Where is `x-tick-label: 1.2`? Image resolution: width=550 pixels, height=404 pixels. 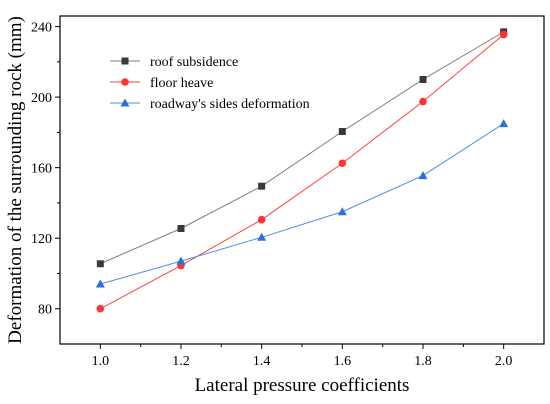
x-tick-label: 1.2 is located at coordinates (181, 361).